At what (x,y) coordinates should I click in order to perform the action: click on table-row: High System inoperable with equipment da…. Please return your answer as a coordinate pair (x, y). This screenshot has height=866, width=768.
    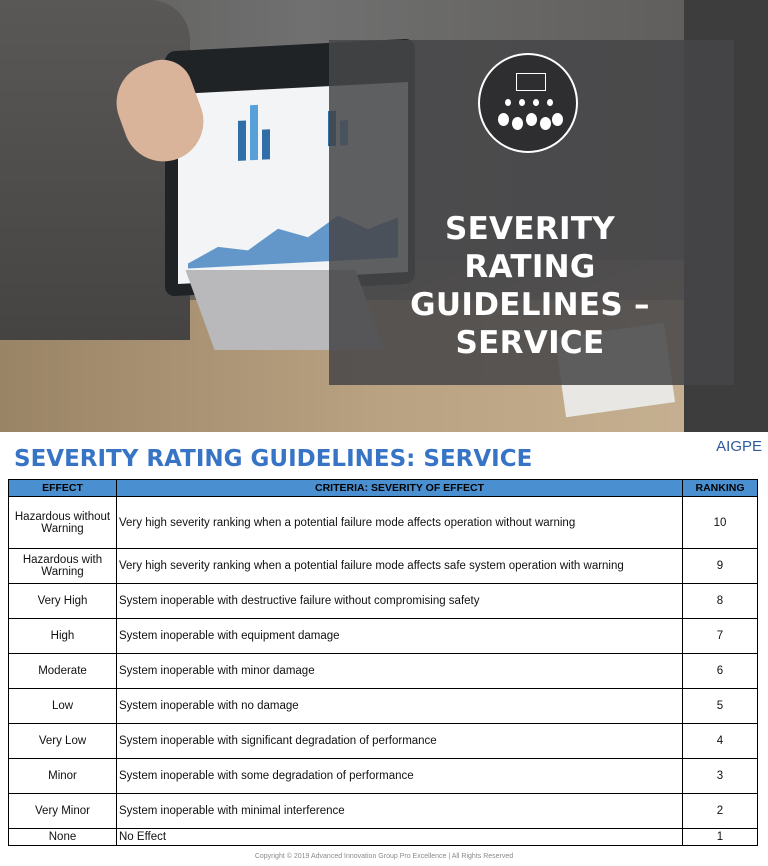
    Looking at the image, I should click on (383, 636).